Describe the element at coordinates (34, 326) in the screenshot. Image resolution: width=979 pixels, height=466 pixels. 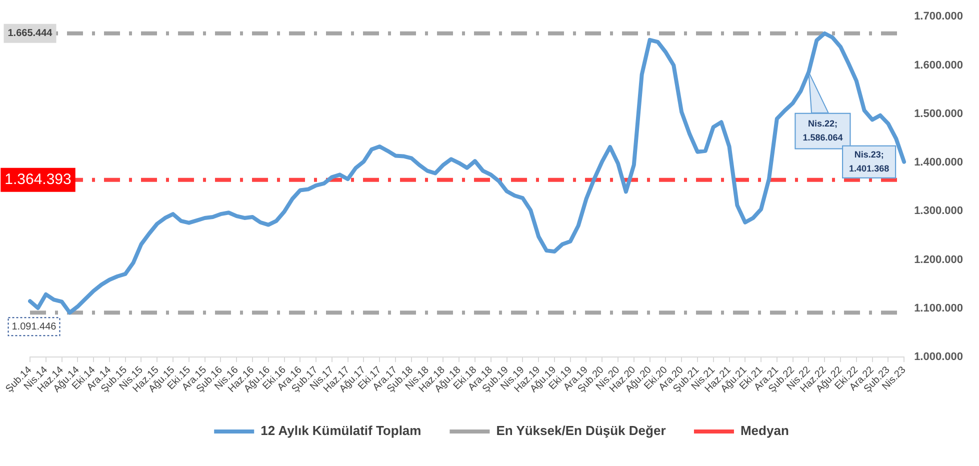
I see `annotation: 1.091.446` at that location.